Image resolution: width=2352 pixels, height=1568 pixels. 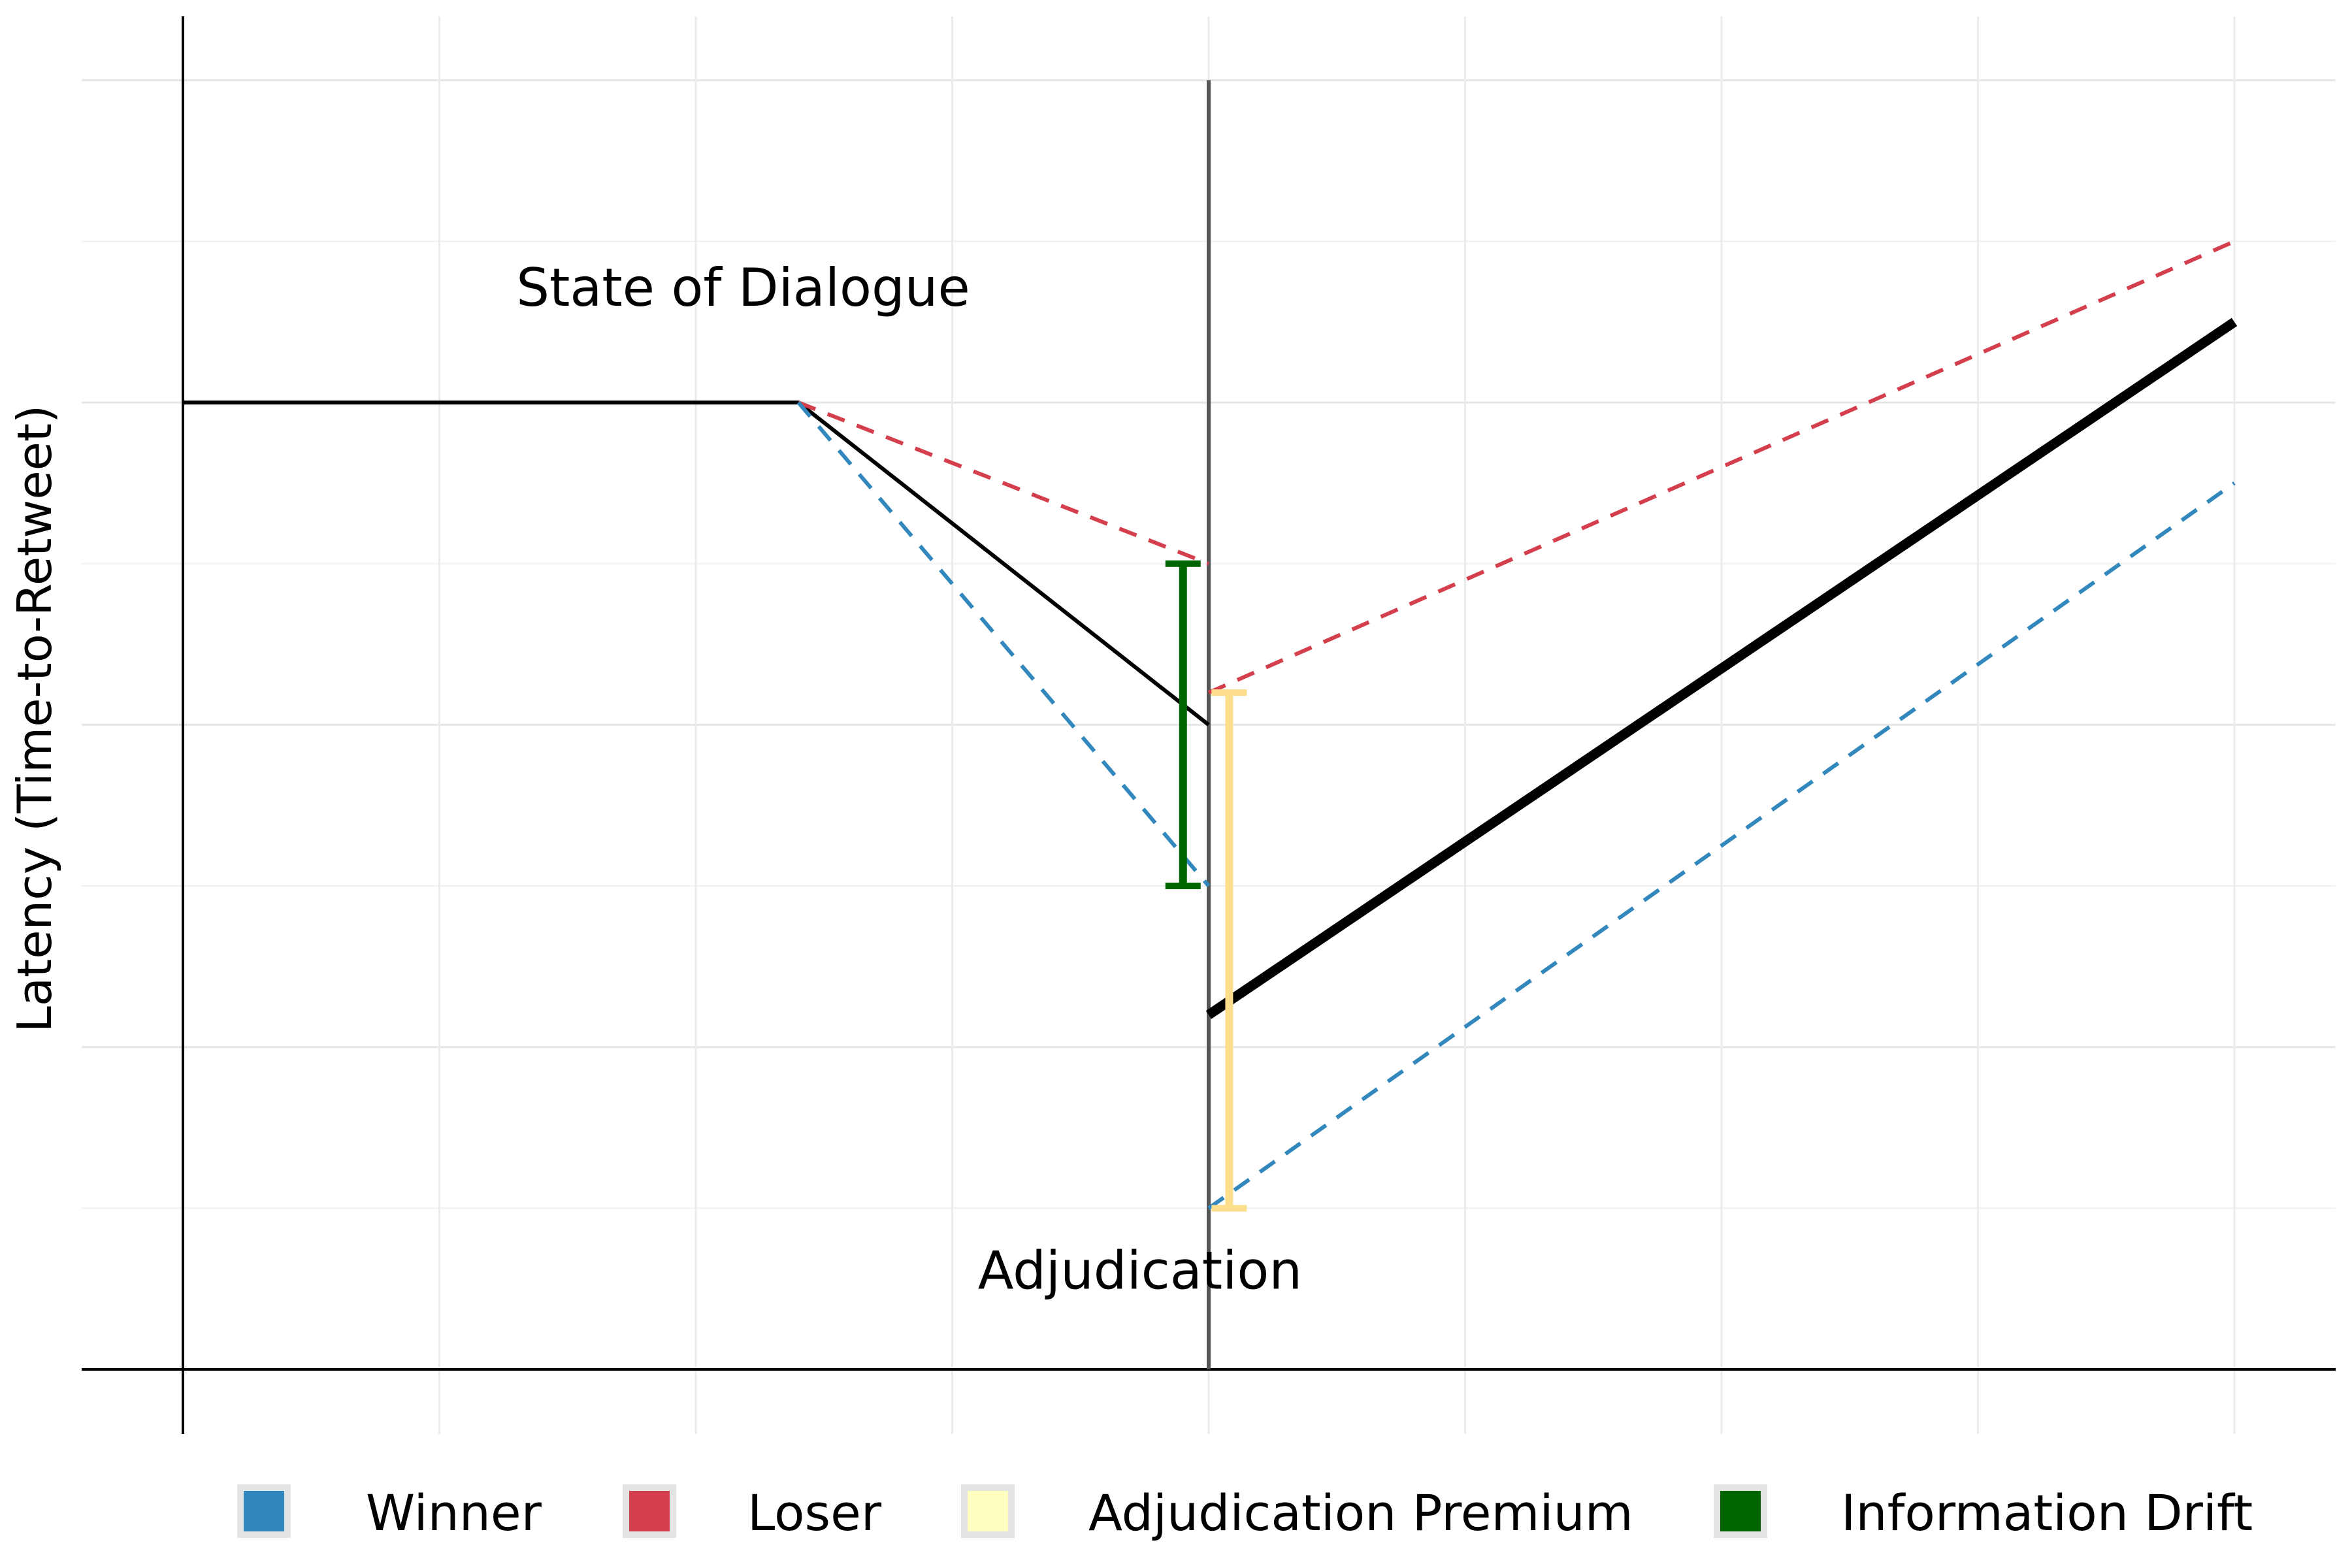 What do you see at coordinates (1740, 1511) in the screenshot?
I see `legend-swatch-information-drift` at bounding box center [1740, 1511].